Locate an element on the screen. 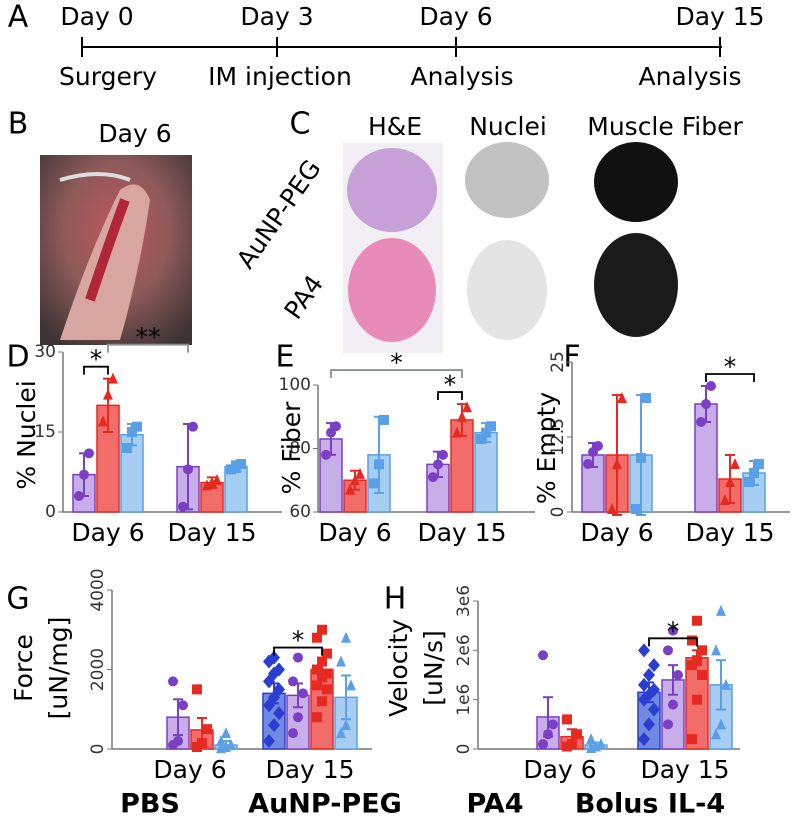 The image size is (796, 828). timeline-event: IM injection is located at coordinates (280, 76).